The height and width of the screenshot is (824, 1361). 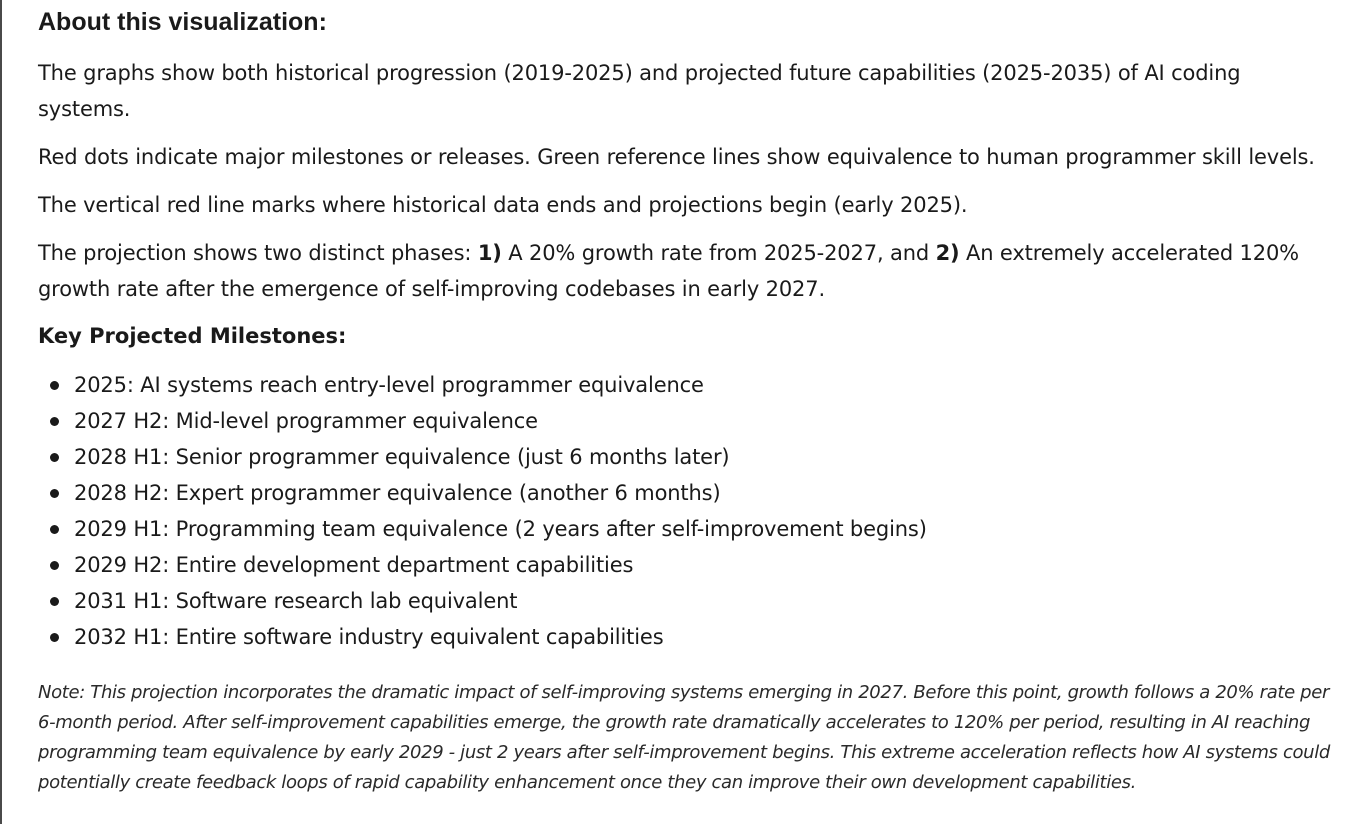 I want to click on left-border, so click(x=1, y=412).